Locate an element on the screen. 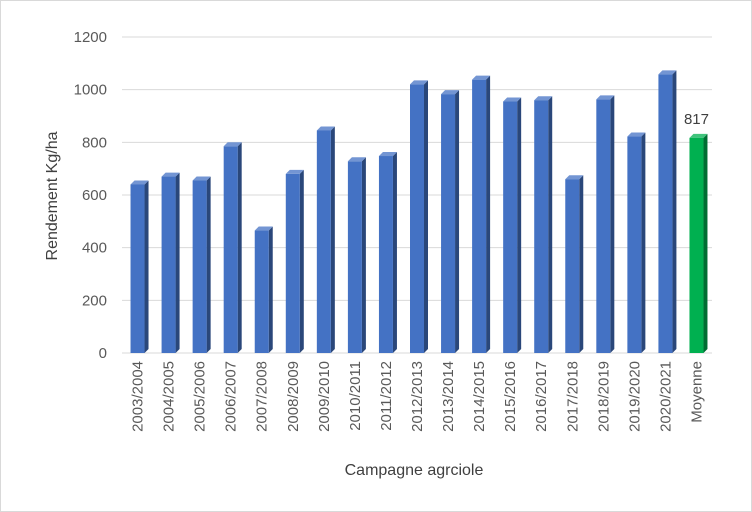 The height and width of the screenshot is (512, 752). x-tick-label: 2014/2015 is located at coordinates (479, 396).